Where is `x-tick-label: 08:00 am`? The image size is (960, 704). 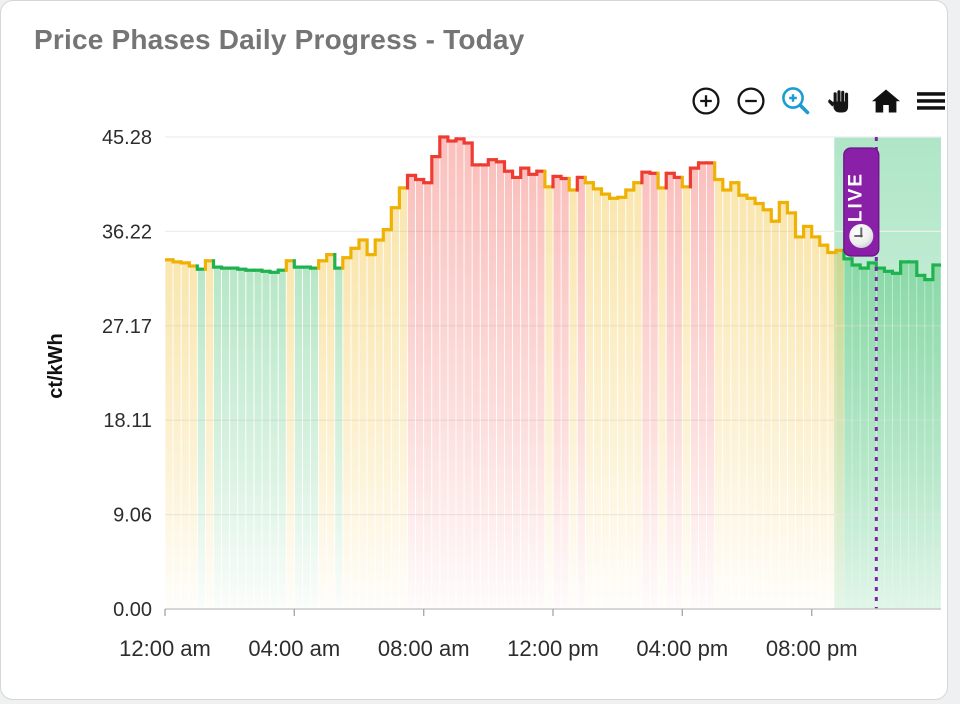
x-tick-label: 08:00 am is located at coordinates (424, 648).